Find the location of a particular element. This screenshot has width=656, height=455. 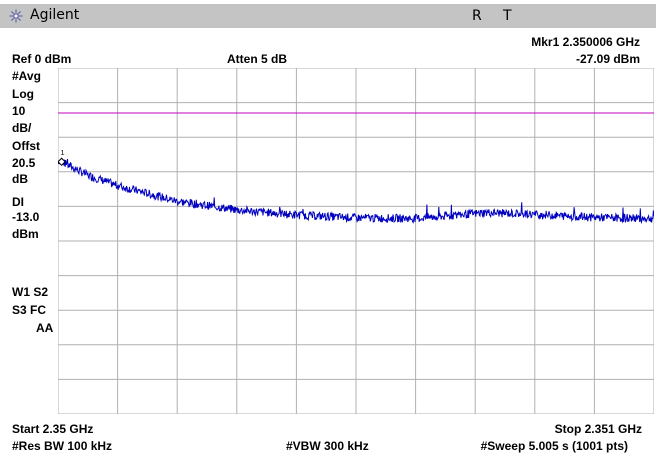

spectrum-trace is located at coordinates (356, 191).